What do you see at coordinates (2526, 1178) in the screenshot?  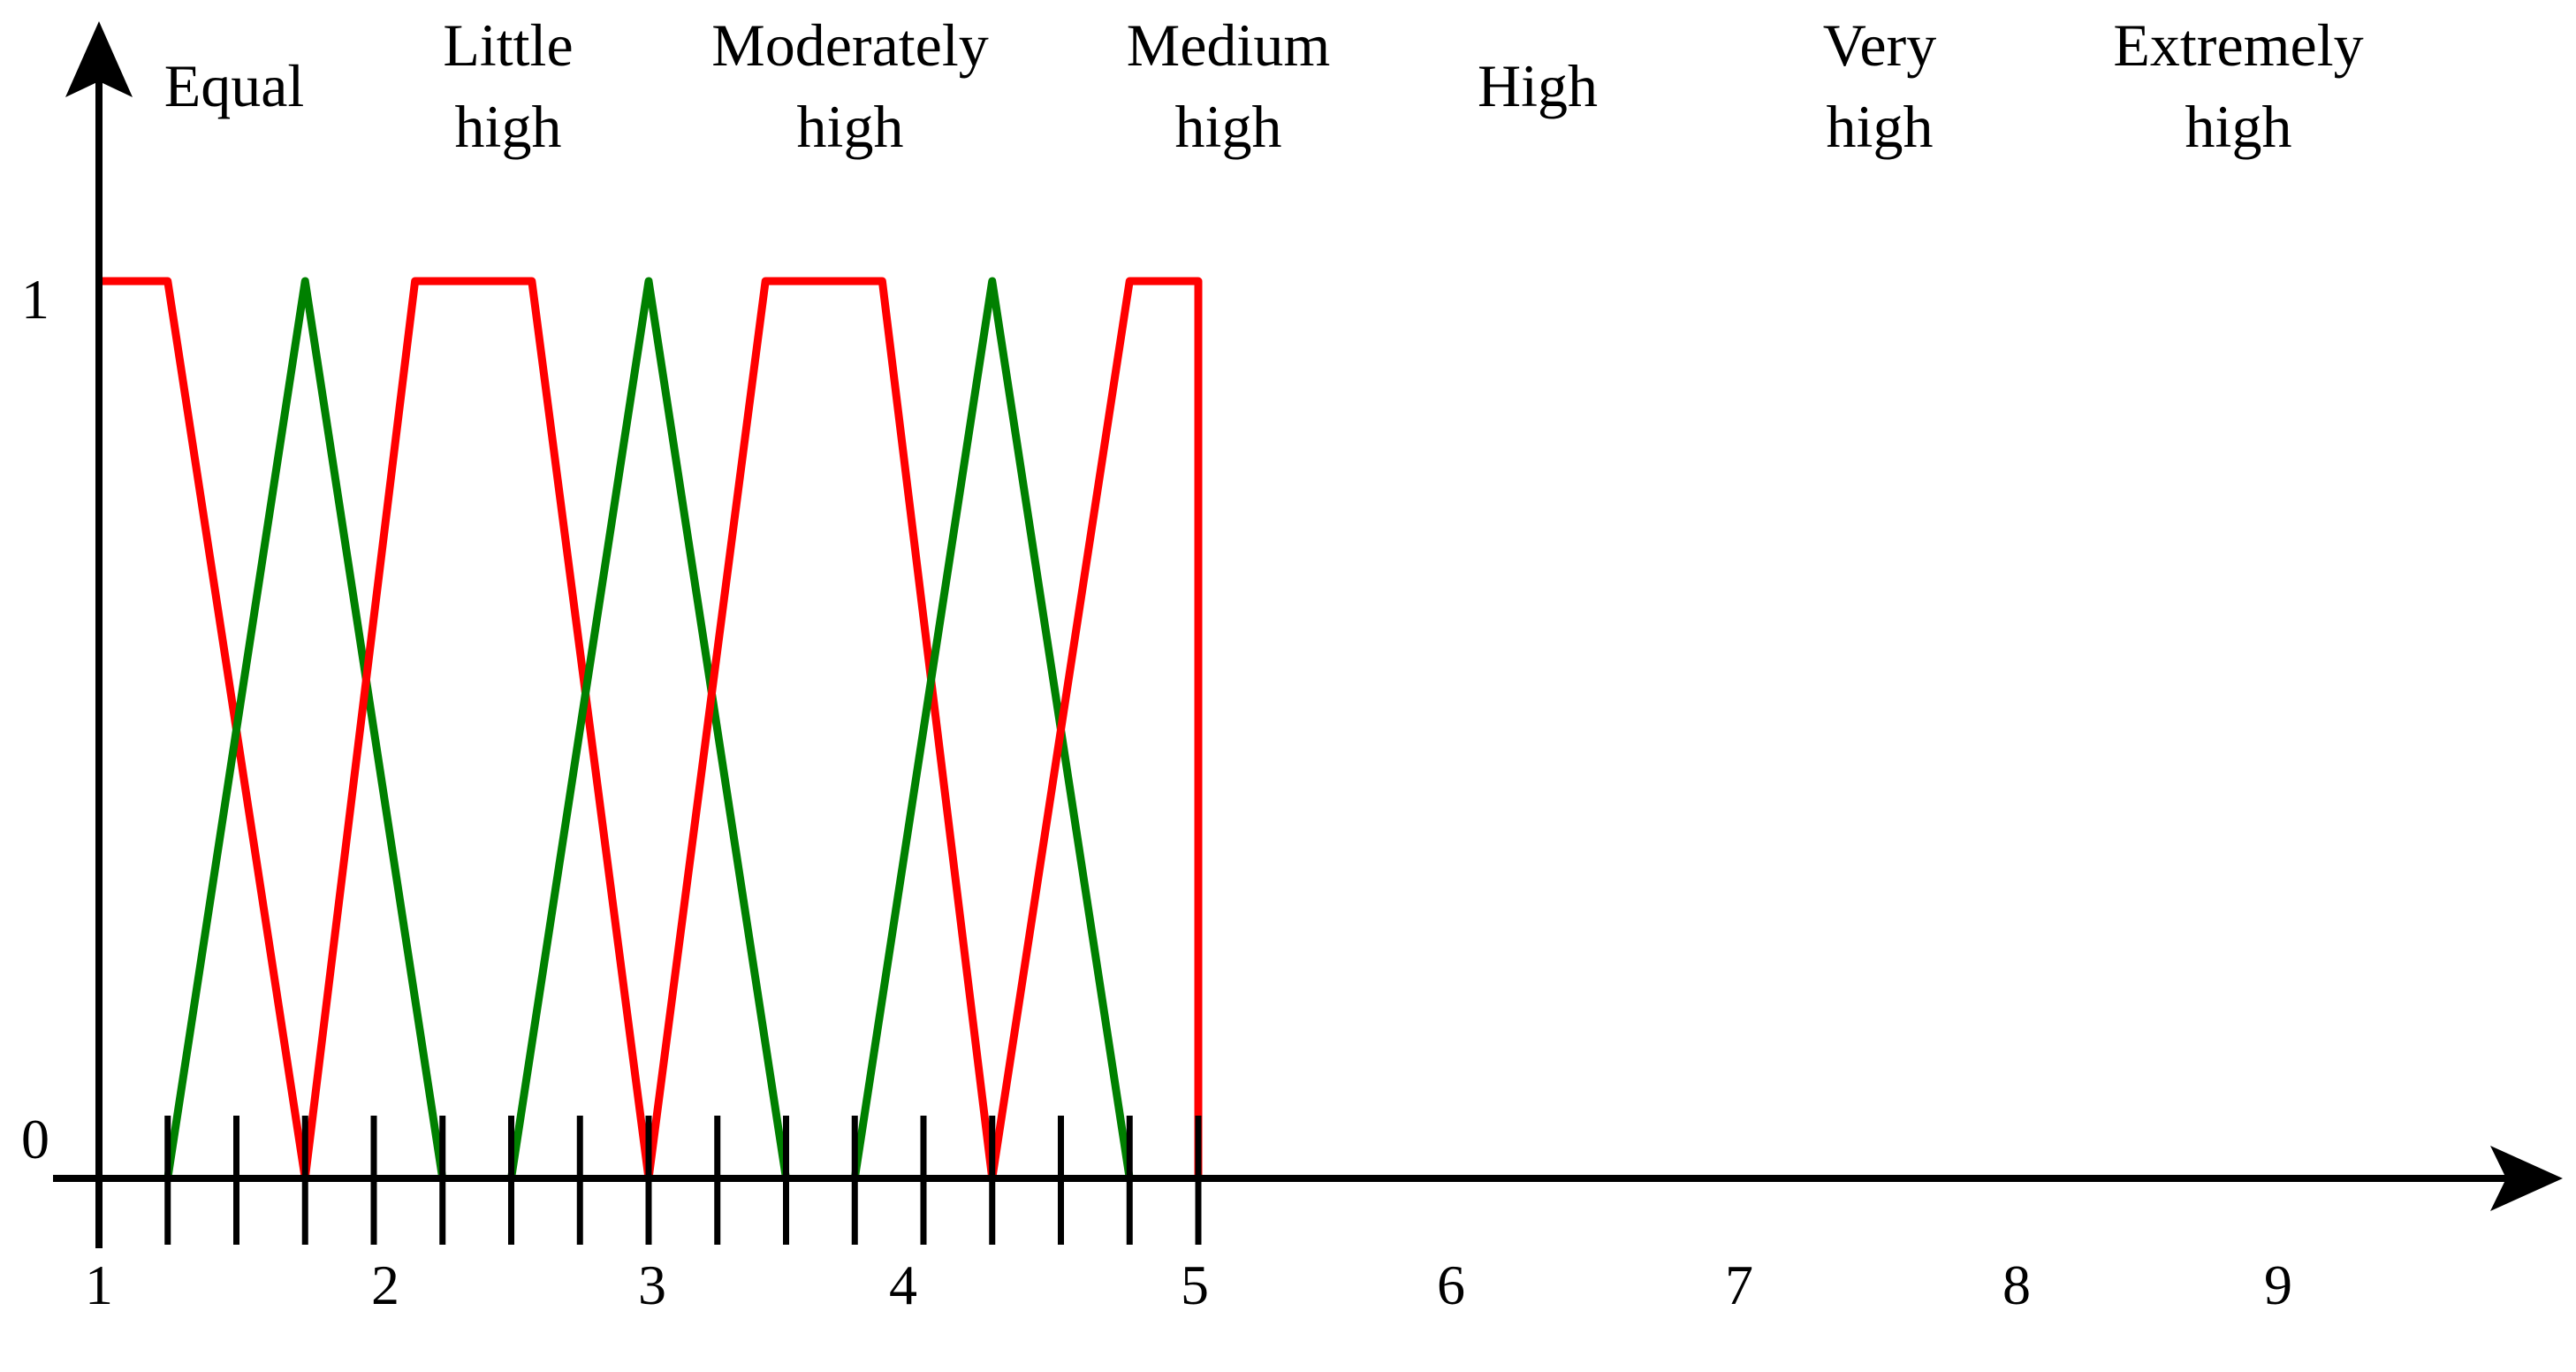 I see `x-axis-arrow-icon` at bounding box center [2526, 1178].